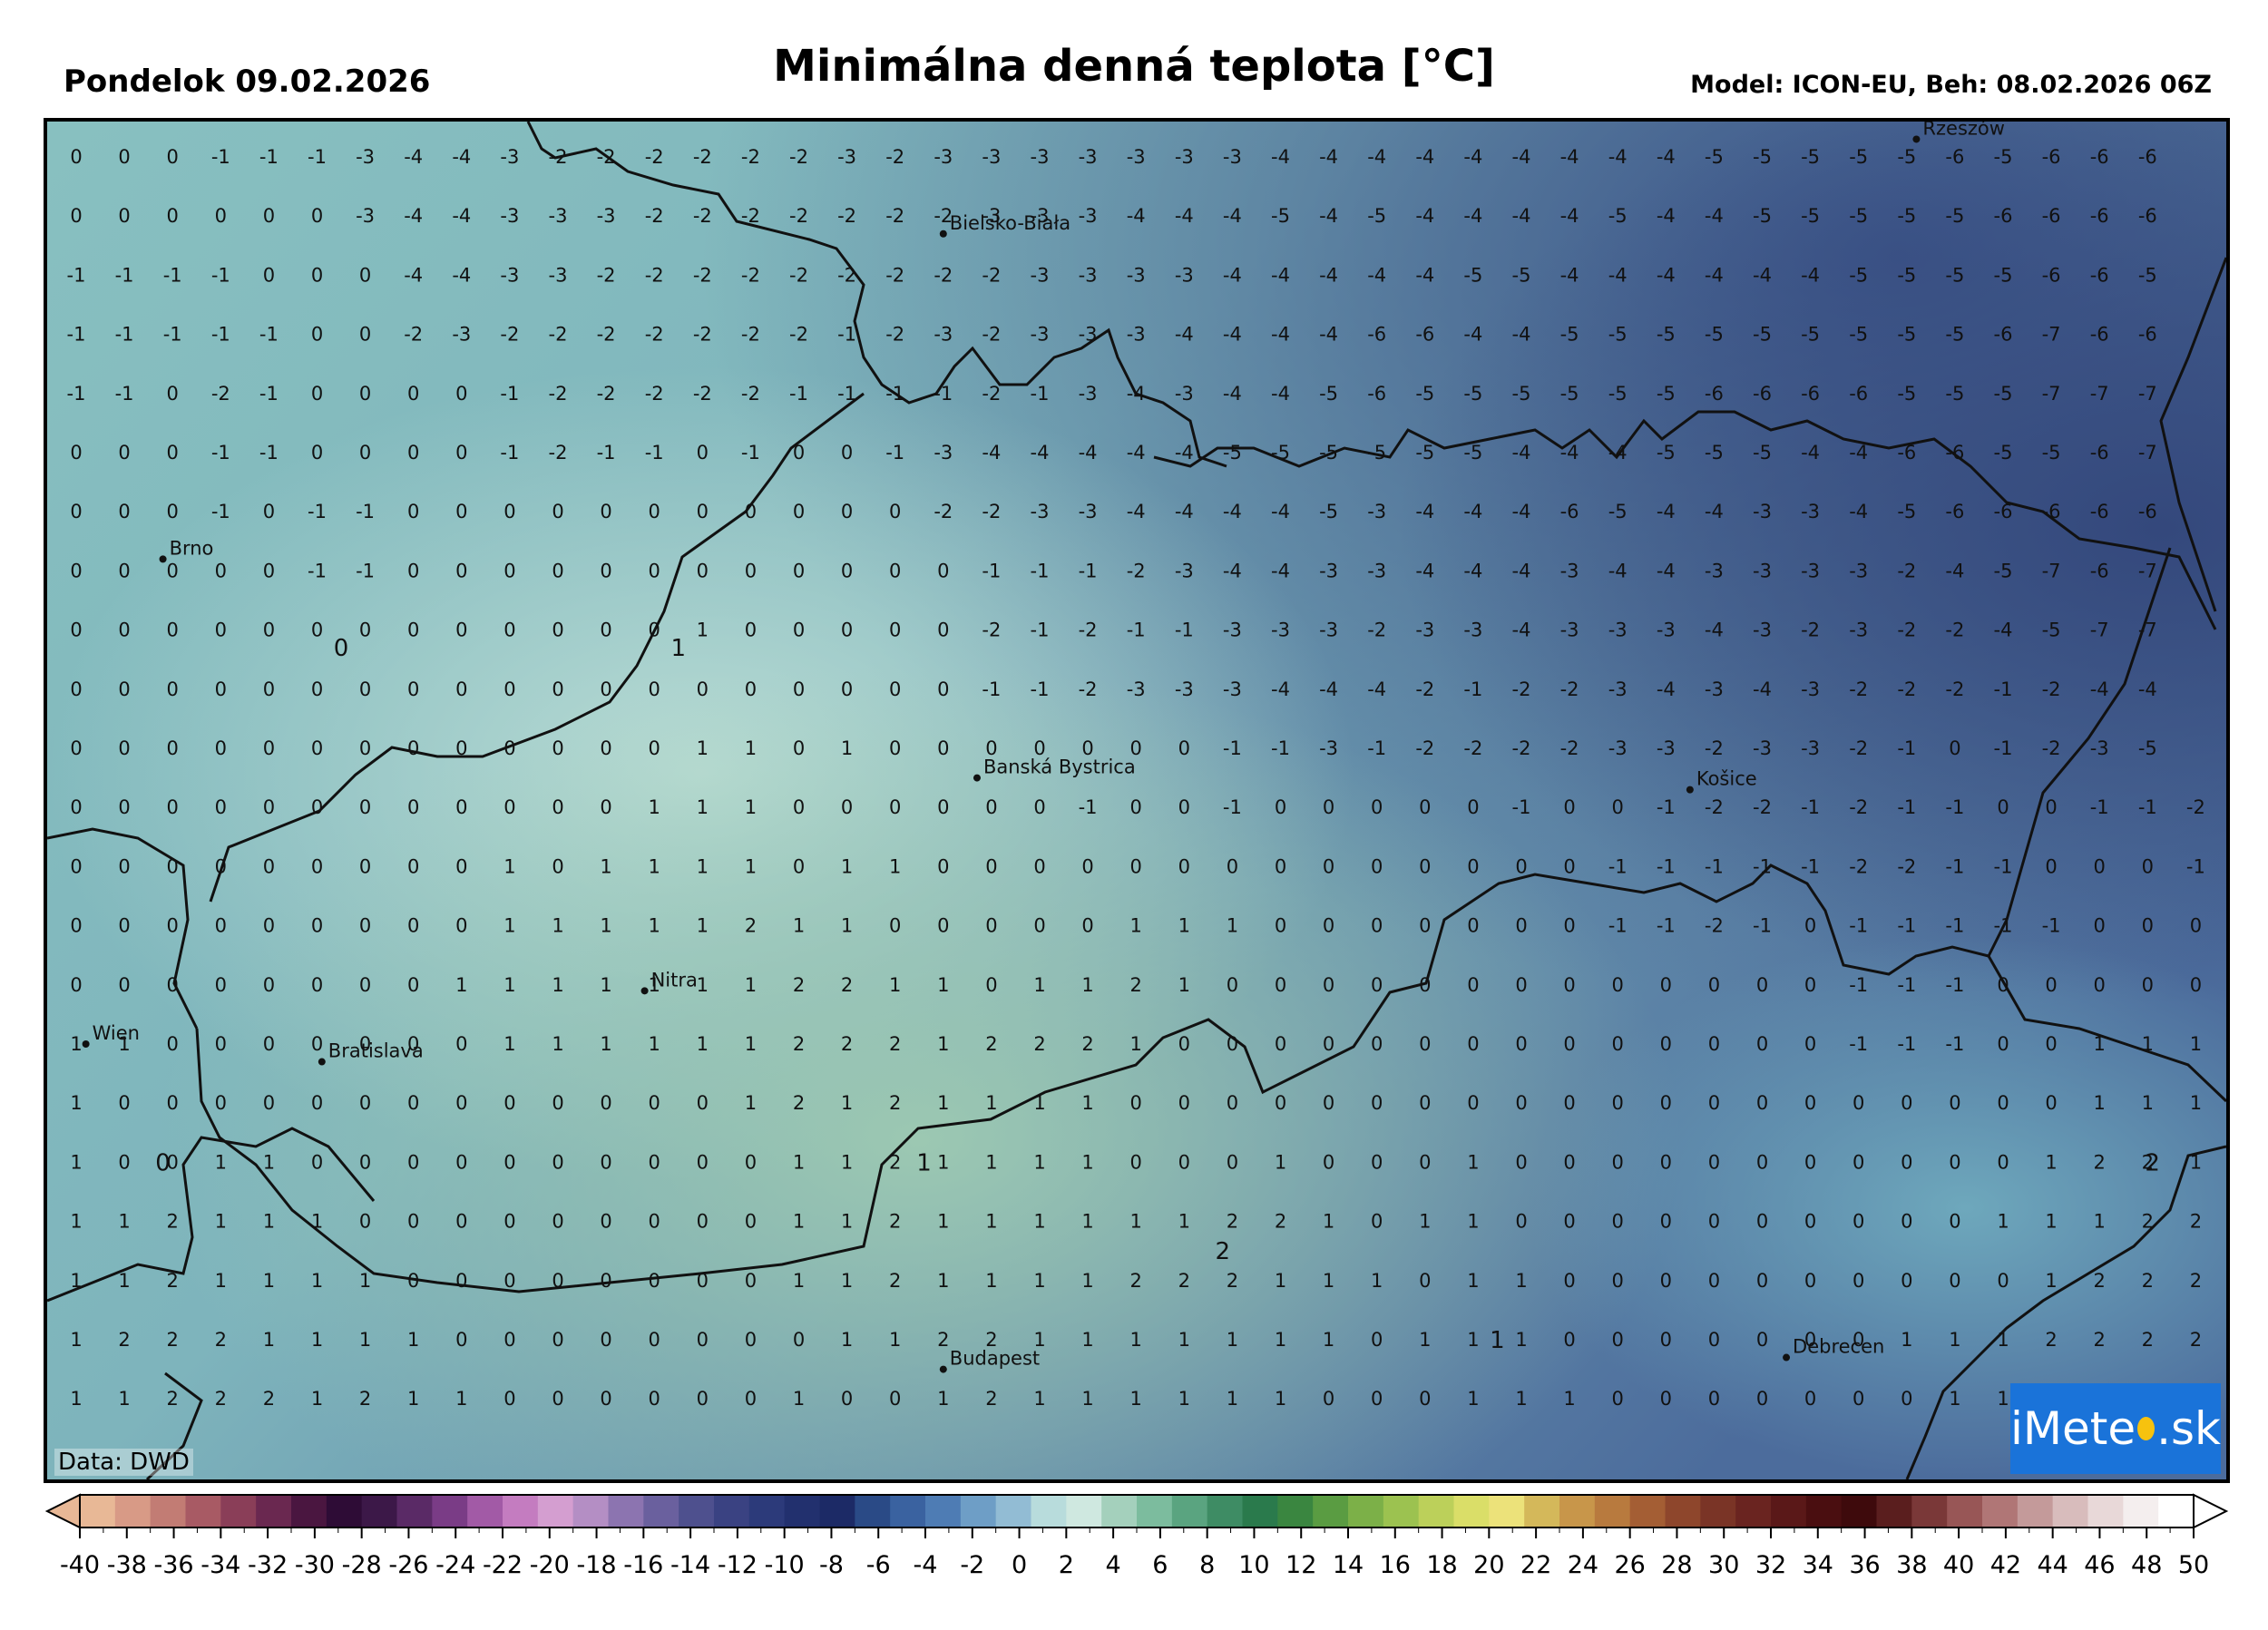 The width and height of the screenshot is (2268, 1630). Describe the element at coordinates (2211, 1511) in the screenshot. I see `colorbar-right-extension` at that location.